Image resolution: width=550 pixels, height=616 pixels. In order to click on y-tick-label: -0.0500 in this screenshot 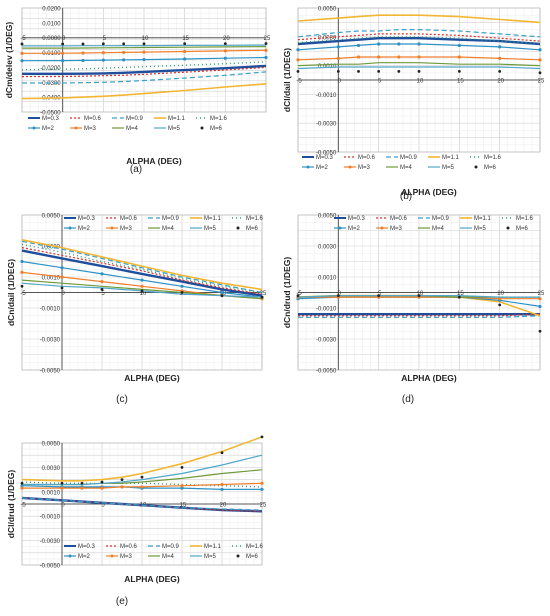, I will do `click(50, 114)`.